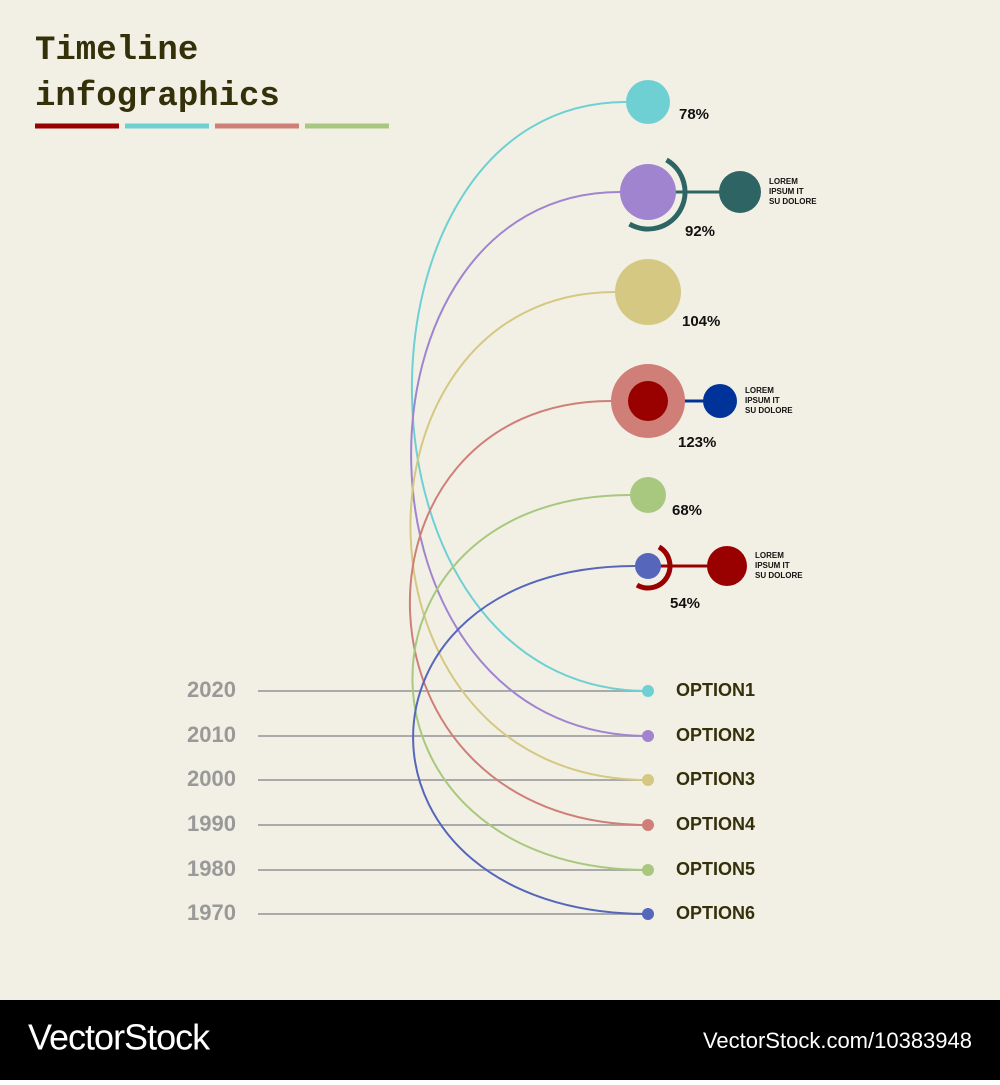 The width and height of the screenshot is (1000, 1085). Describe the element at coordinates (715, 913) in the screenshot. I see `option-label: OPTION6` at that location.